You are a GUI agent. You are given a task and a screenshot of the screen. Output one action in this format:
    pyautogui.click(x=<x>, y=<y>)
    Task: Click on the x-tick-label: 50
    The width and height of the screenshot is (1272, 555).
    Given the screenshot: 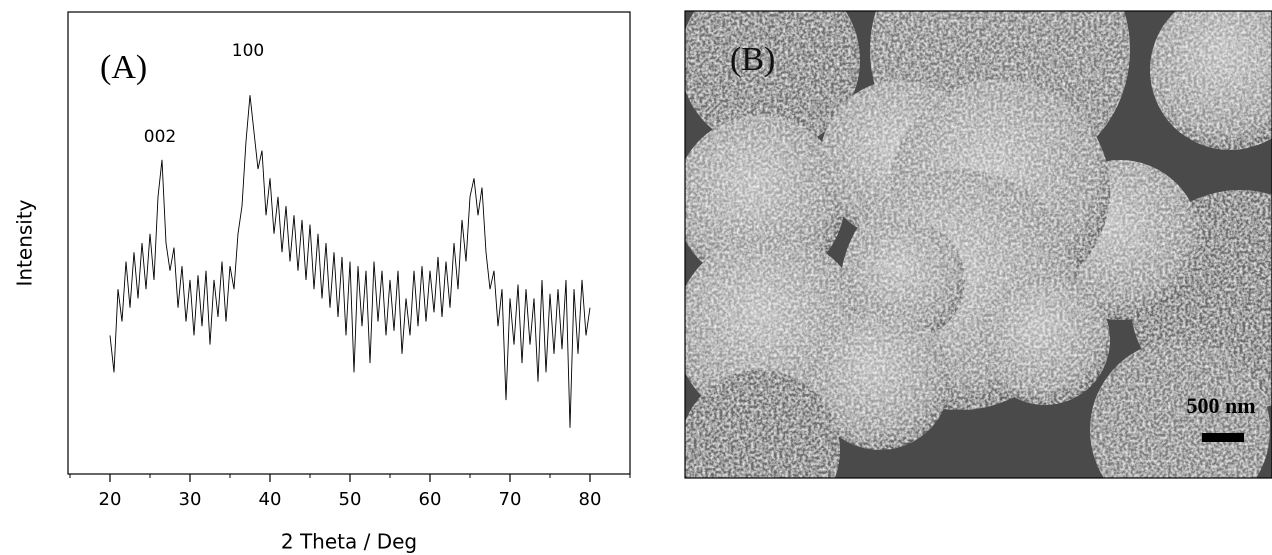 What is the action you would take?
    pyautogui.click(x=350, y=499)
    